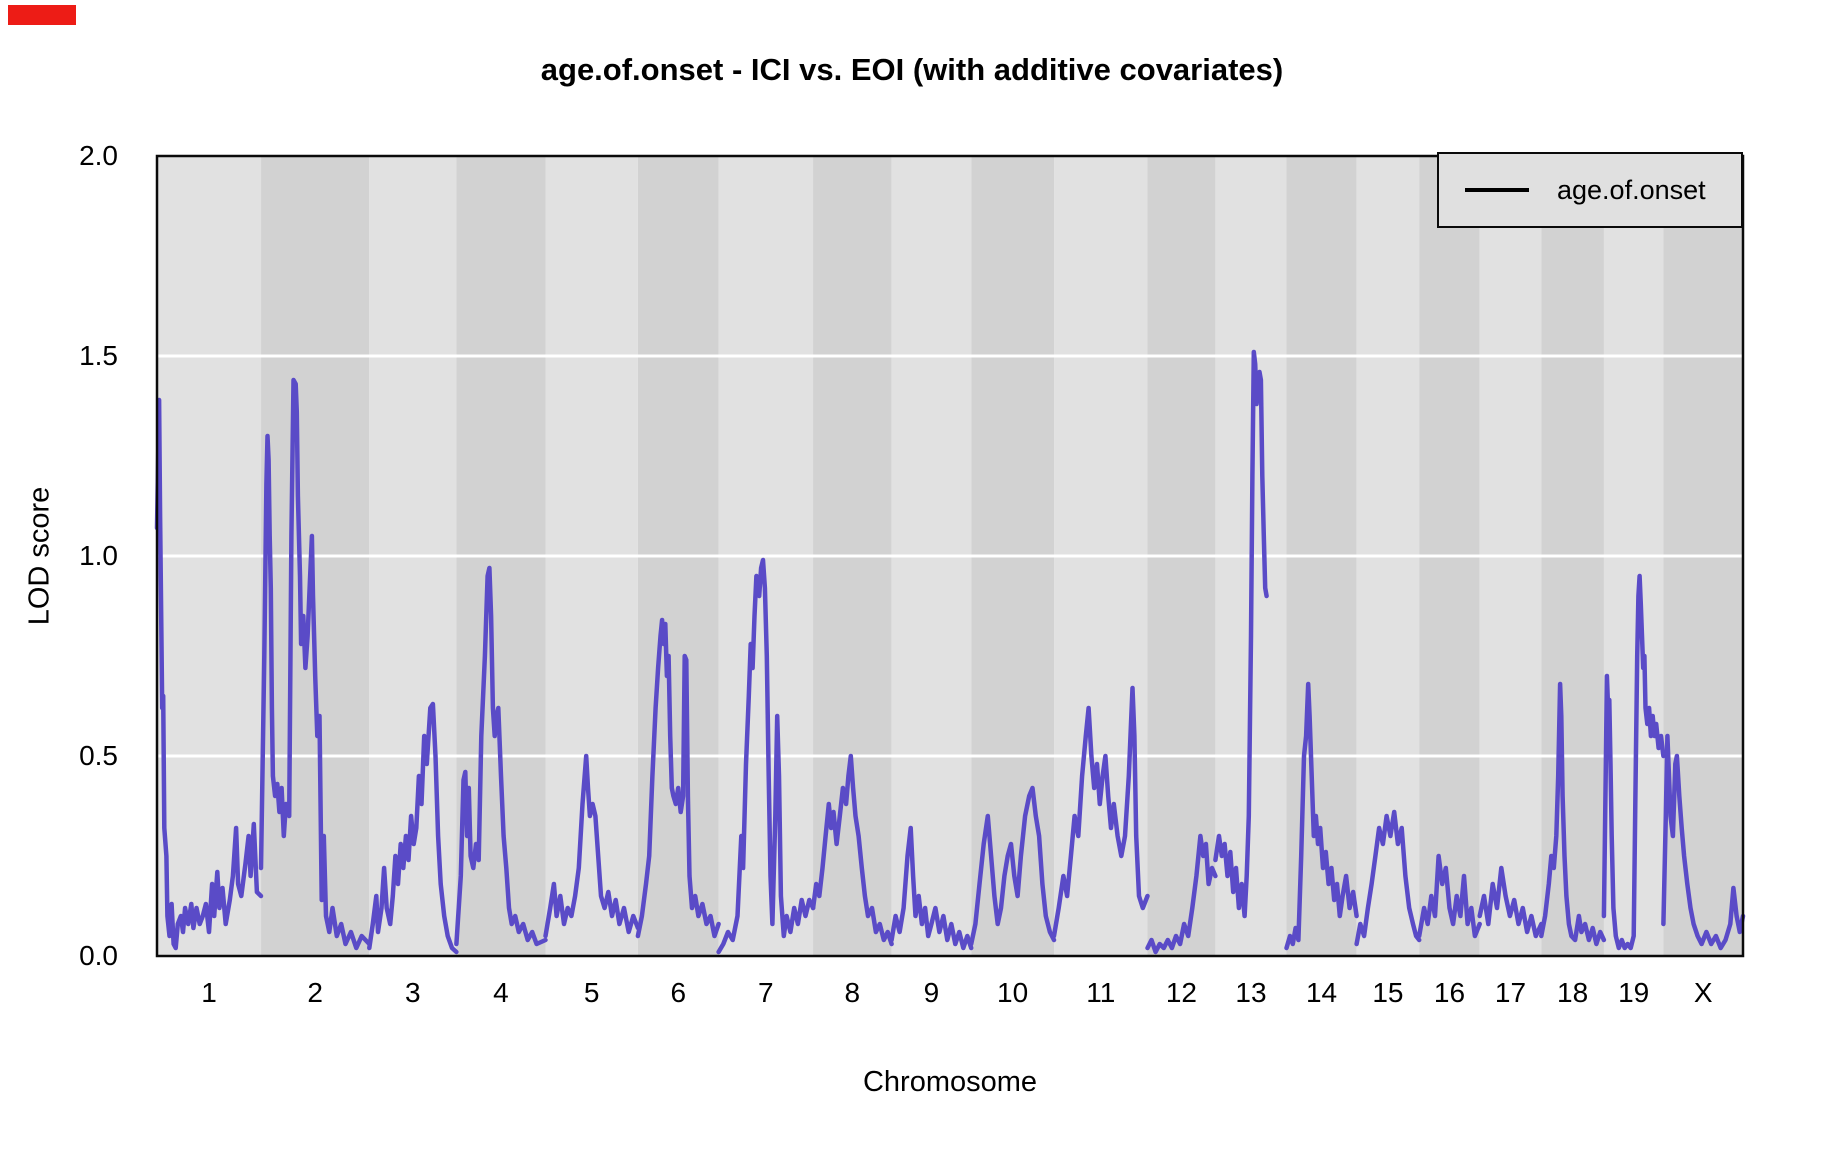 The width and height of the screenshot is (1824, 1152). I want to click on x-tick-label-chr-17: 17, so click(1510, 992).